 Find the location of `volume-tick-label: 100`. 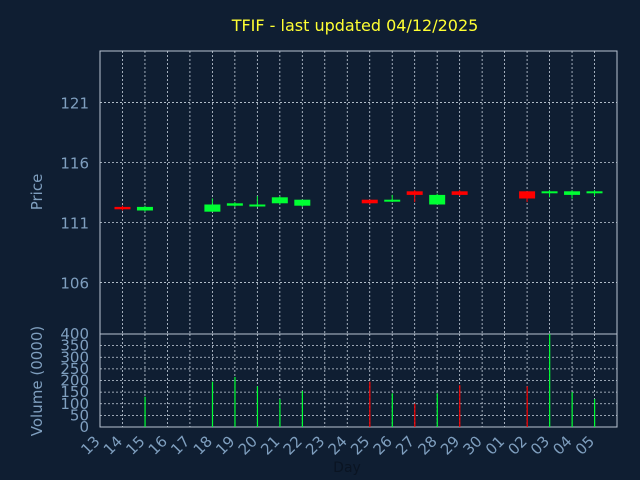

volume-tick-label: 100 is located at coordinates (74, 404).